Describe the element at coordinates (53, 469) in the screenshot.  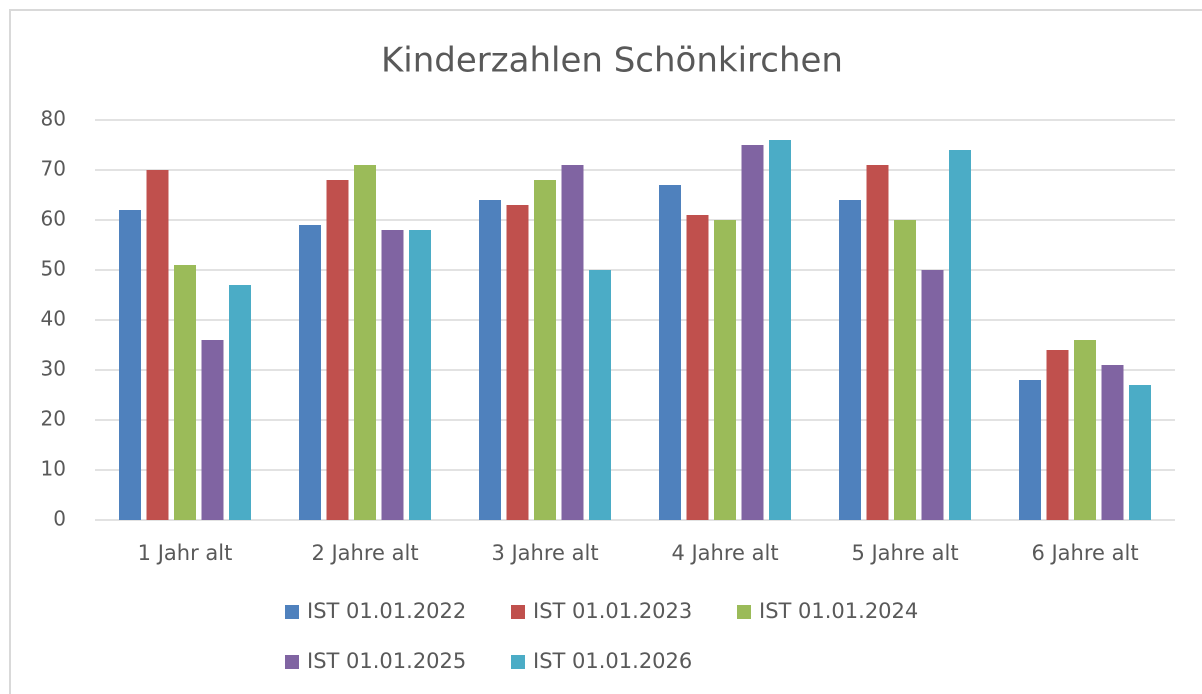
I see `y-tick-label: 10` at that location.